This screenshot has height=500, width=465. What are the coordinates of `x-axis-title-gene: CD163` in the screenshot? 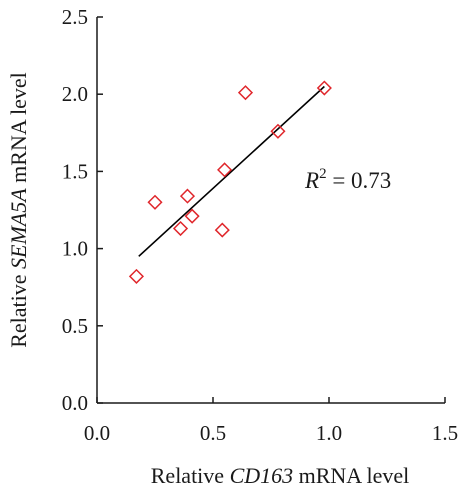 It's located at (262, 475).